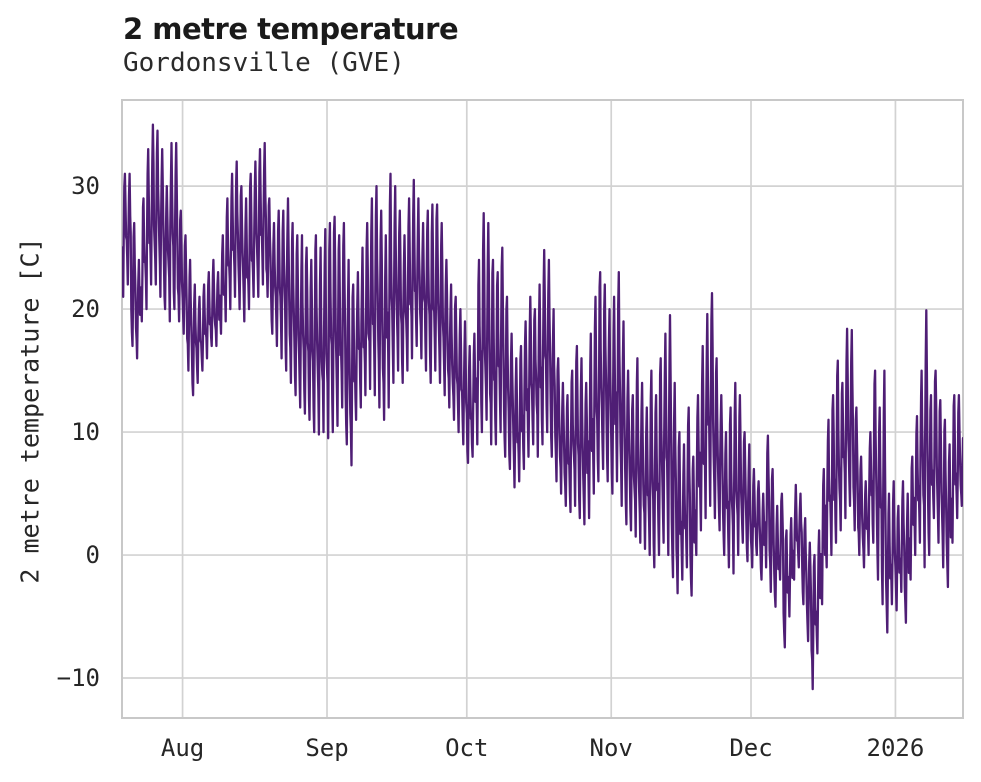 The height and width of the screenshot is (782, 981). Describe the element at coordinates (466, 748) in the screenshot. I see `x-tick-label: Oct` at that location.